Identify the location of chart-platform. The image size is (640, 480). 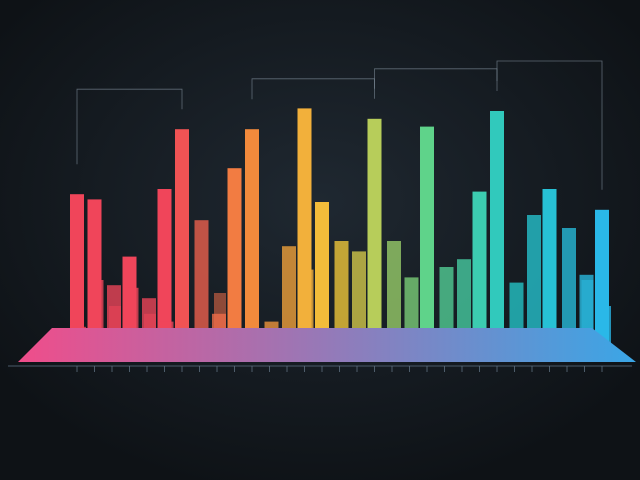
(327, 345).